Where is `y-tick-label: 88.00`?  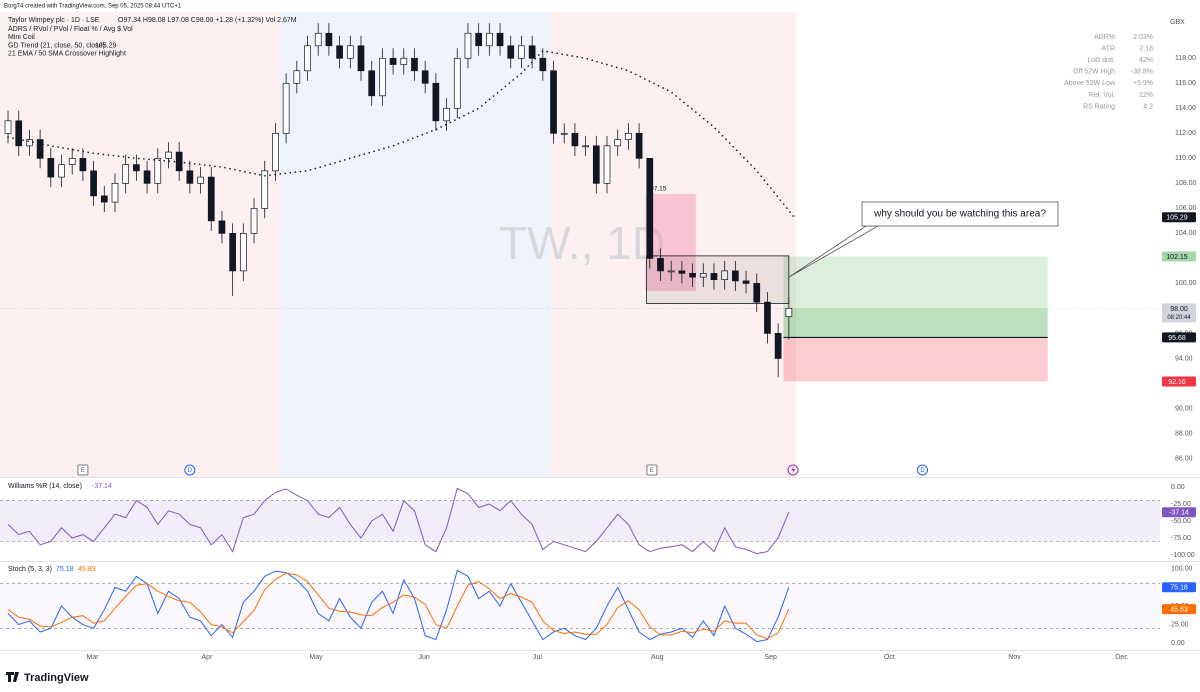
y-tick-label: 88.00 is located at coordinates (1184, 433).